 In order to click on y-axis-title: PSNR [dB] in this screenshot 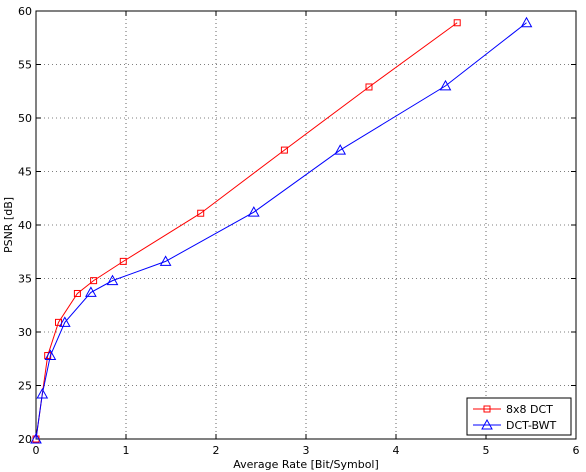, I will do `click(8, 225)`.